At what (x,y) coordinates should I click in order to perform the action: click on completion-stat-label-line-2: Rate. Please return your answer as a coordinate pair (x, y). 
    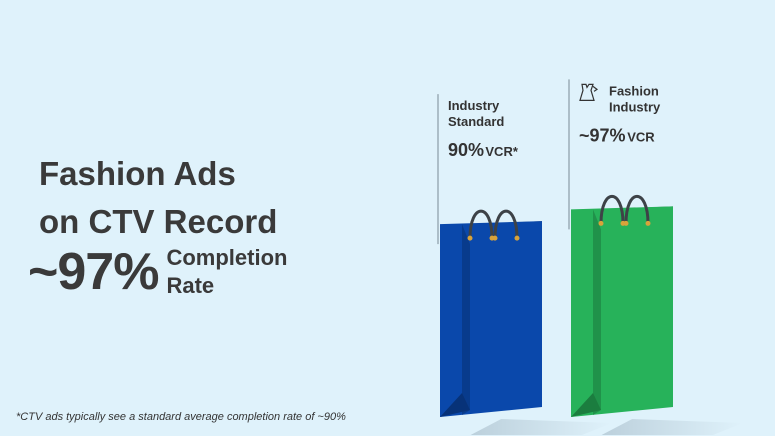
    Looking at the image, I should click on (190, 285).